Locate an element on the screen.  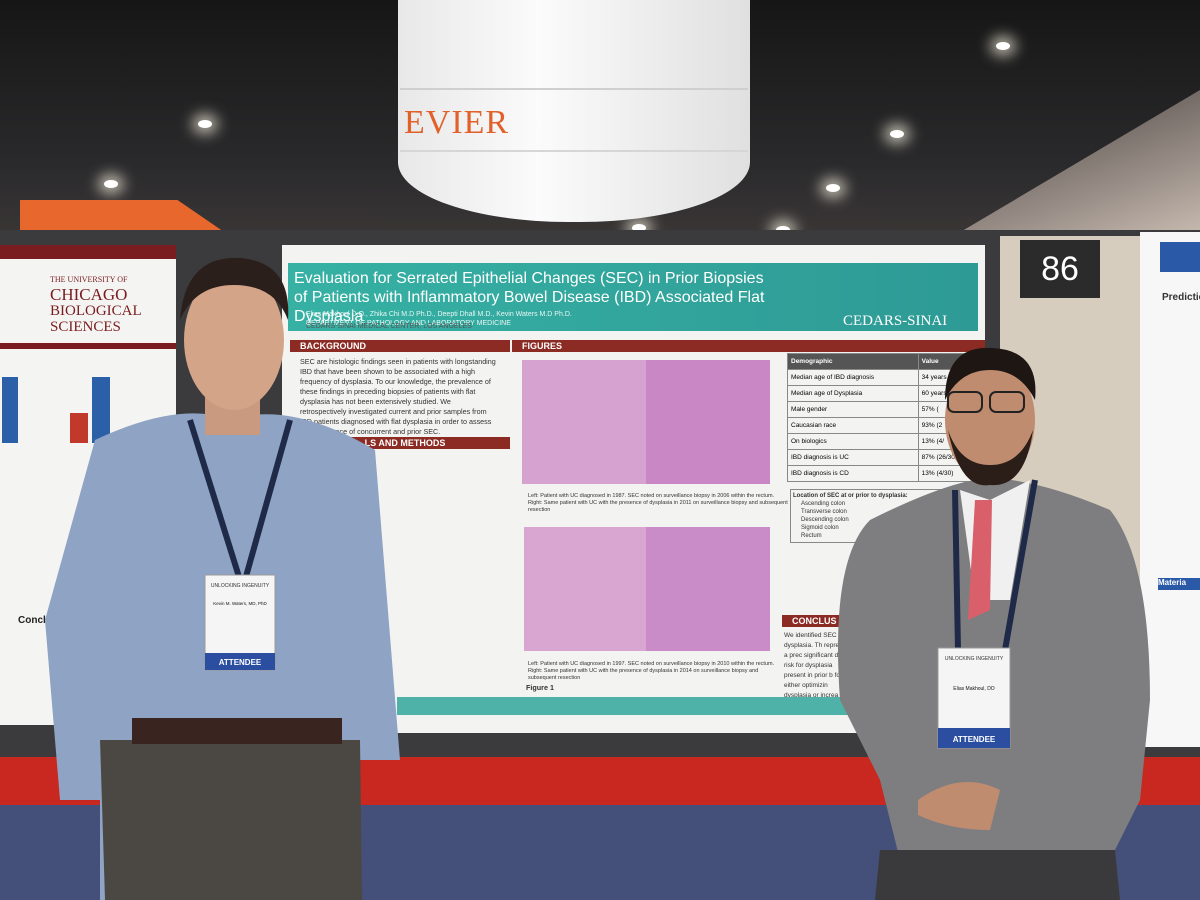
institution: CHICAGO is located at coordinates (89, 294).